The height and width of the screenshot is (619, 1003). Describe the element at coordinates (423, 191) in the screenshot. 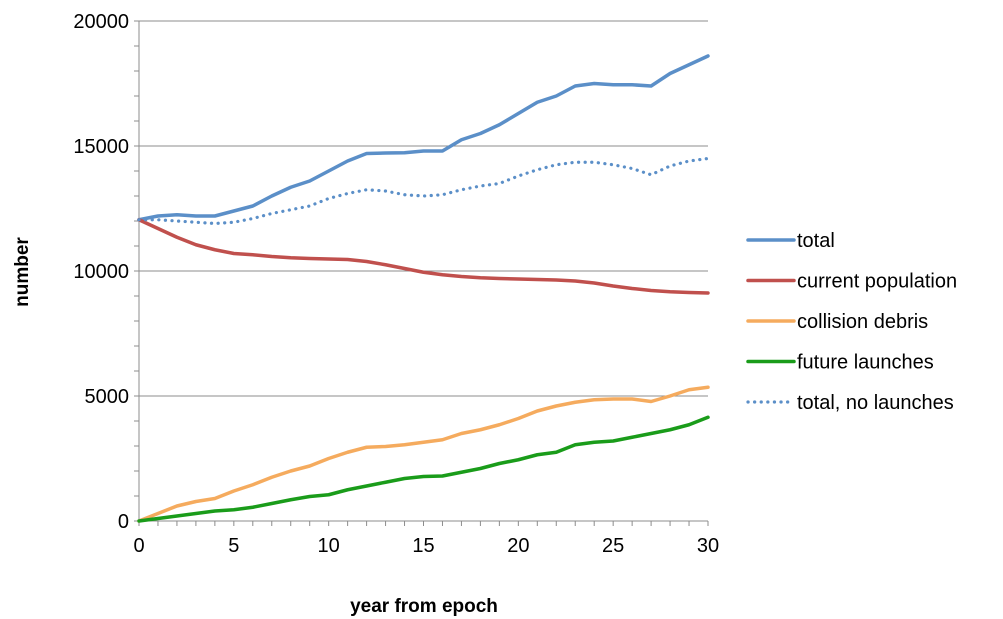

I see `series-line-total-no-launches` at that location.